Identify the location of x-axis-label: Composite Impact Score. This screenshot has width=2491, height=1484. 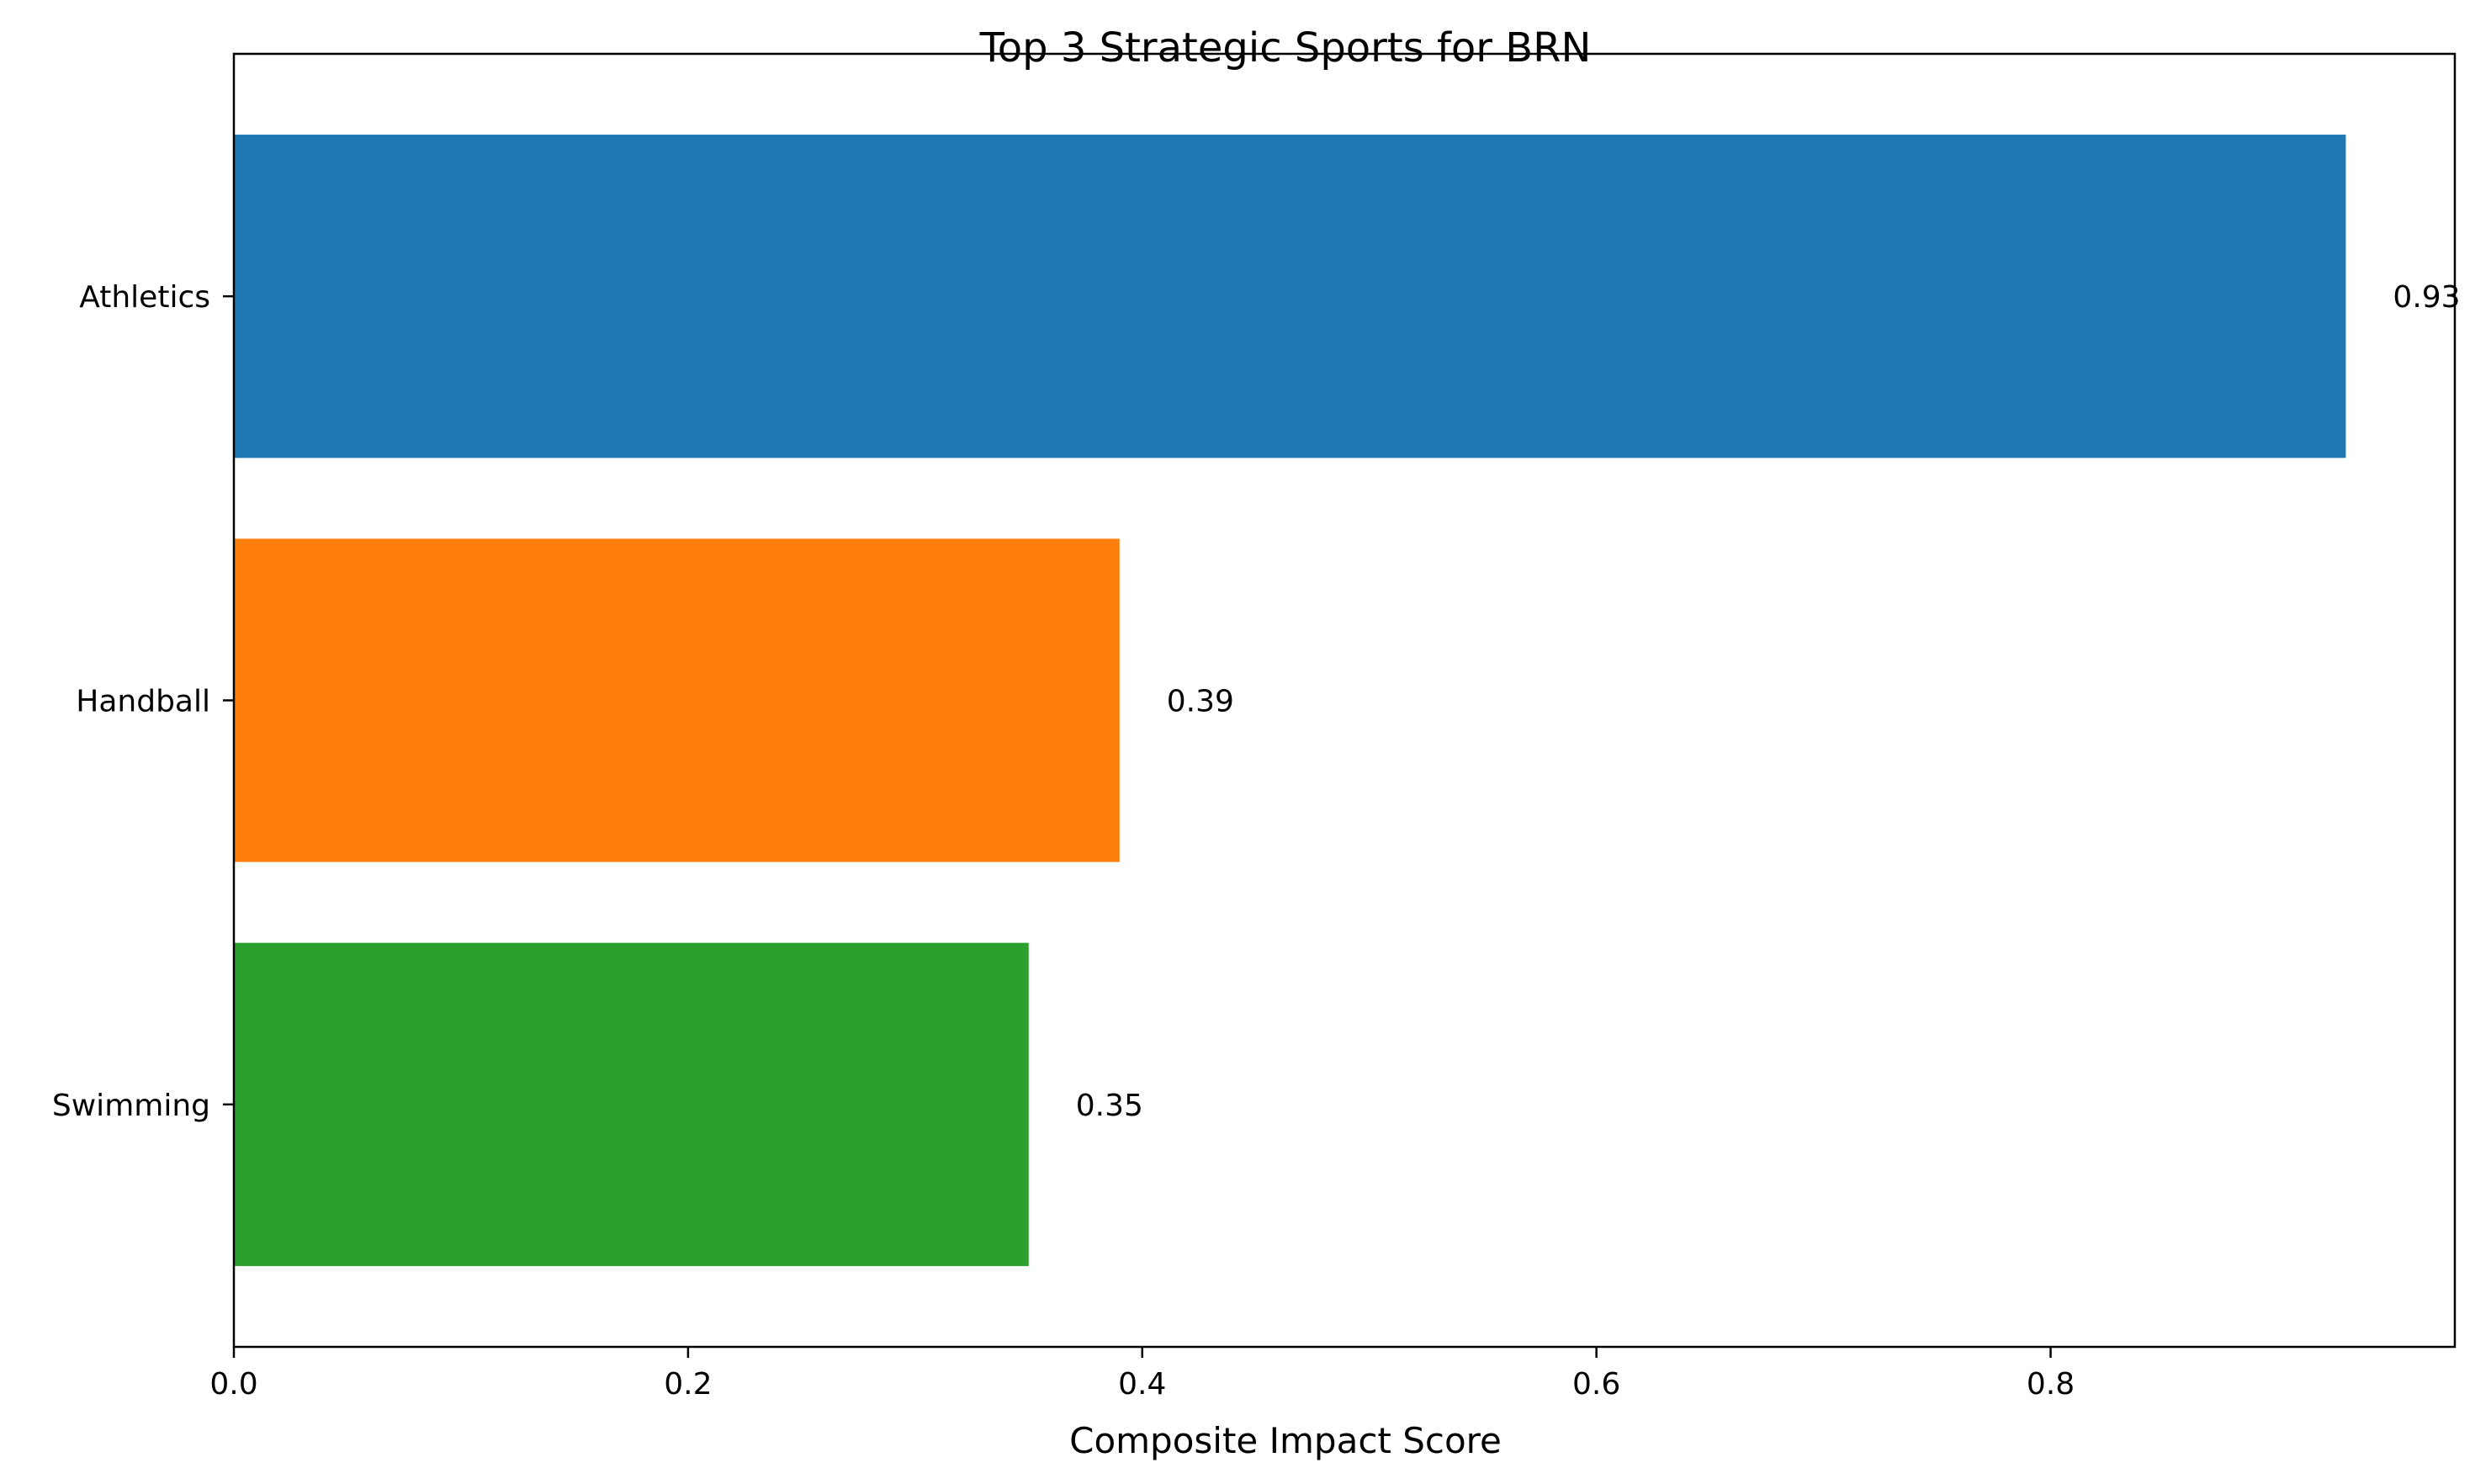
(1285, 1440).